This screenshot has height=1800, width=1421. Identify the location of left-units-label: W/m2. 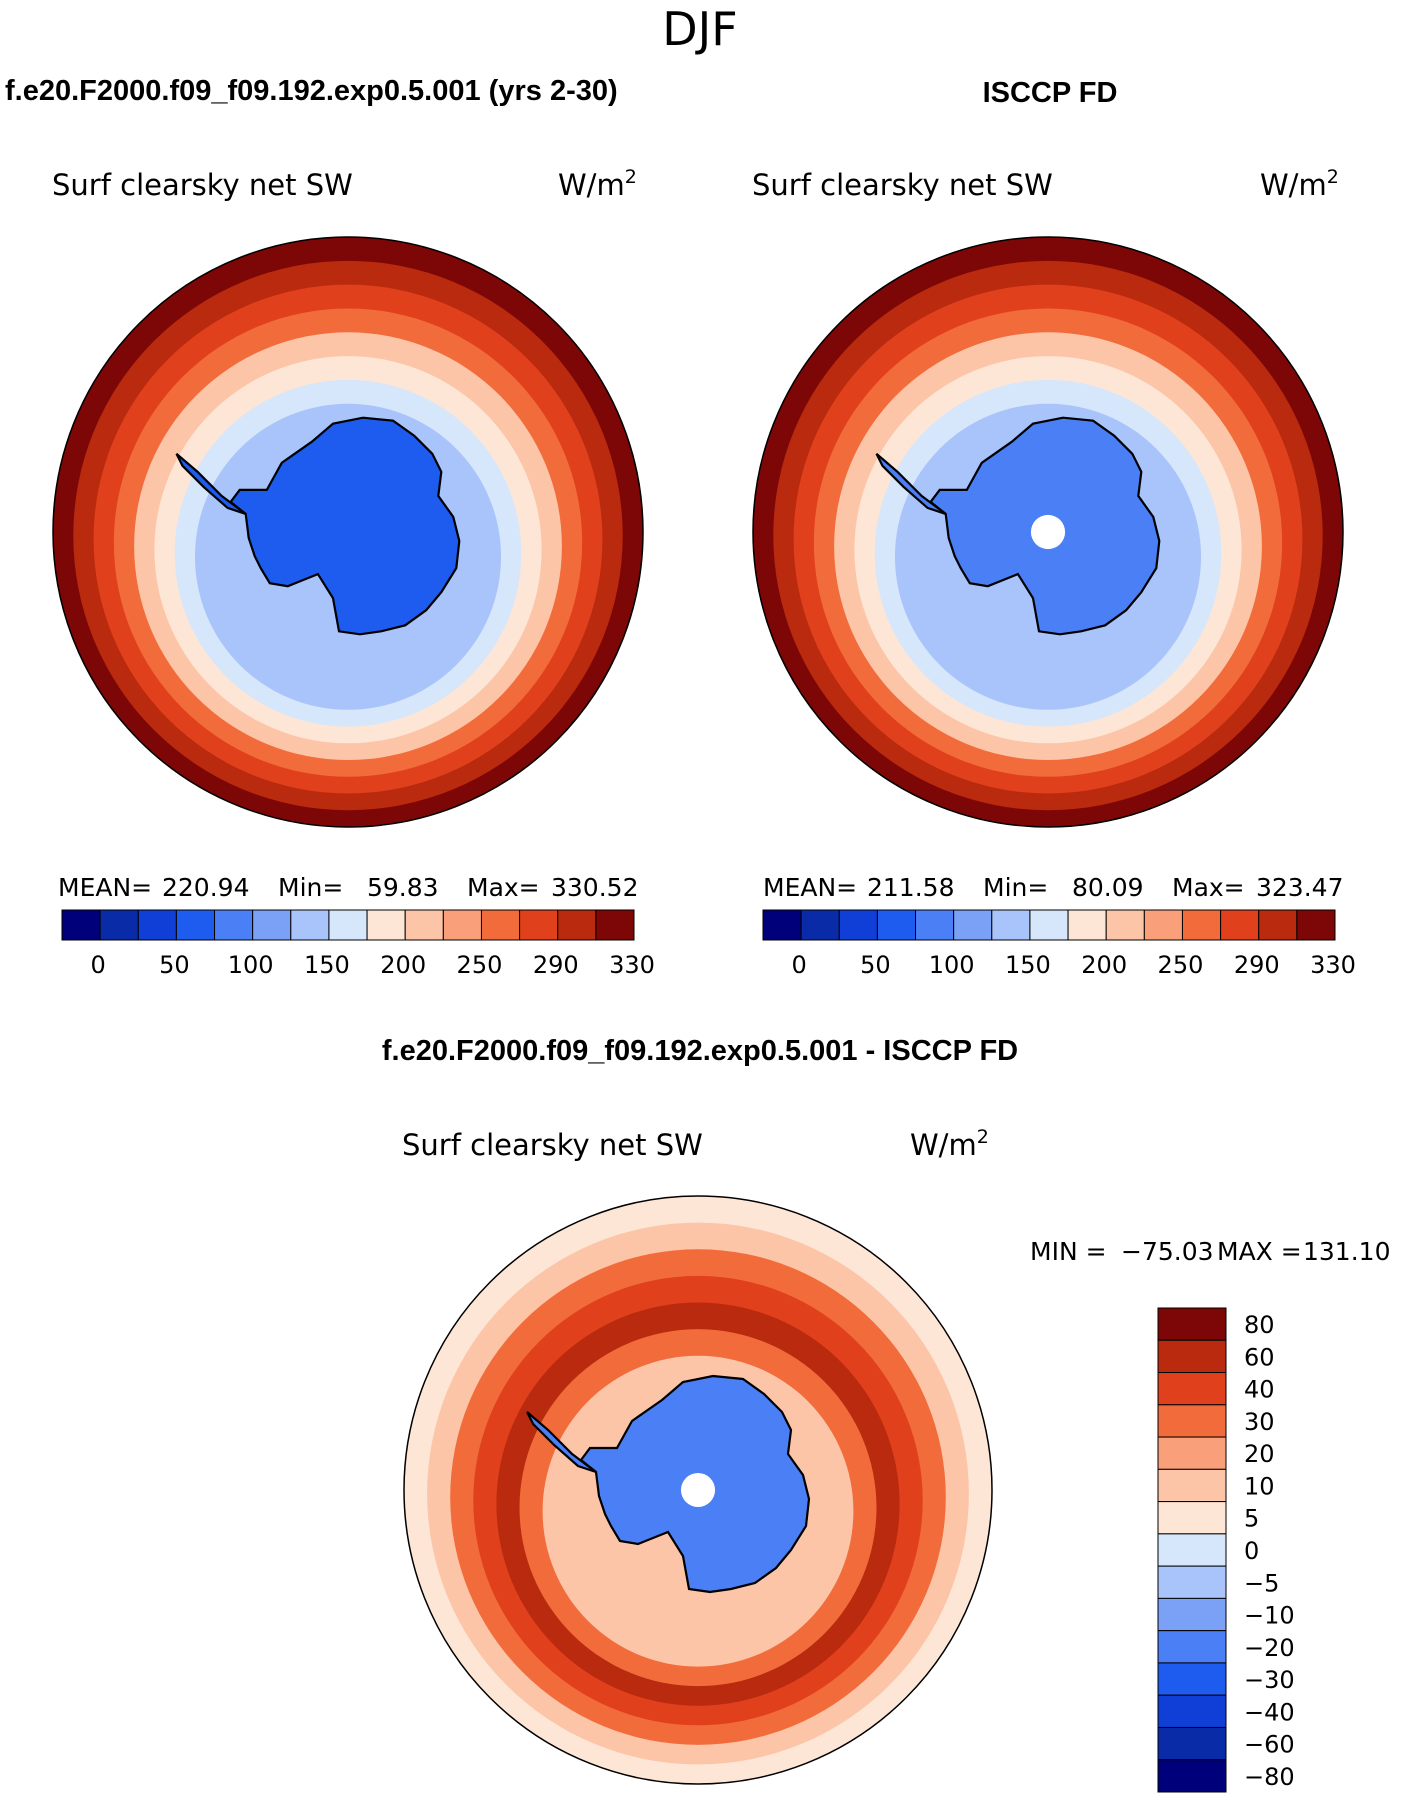
(597, 184).